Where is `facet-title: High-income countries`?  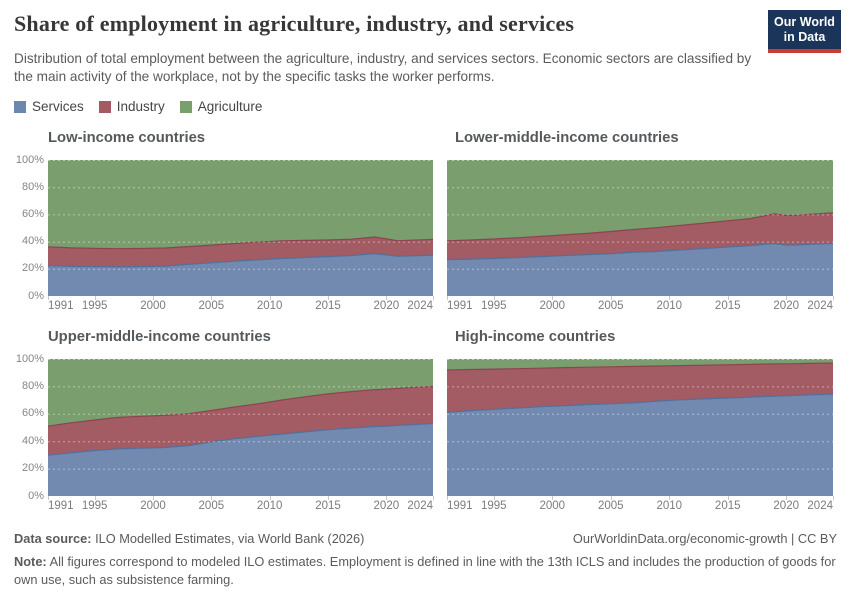 facet-title: High-income countries is located at coordinates (535, 337).